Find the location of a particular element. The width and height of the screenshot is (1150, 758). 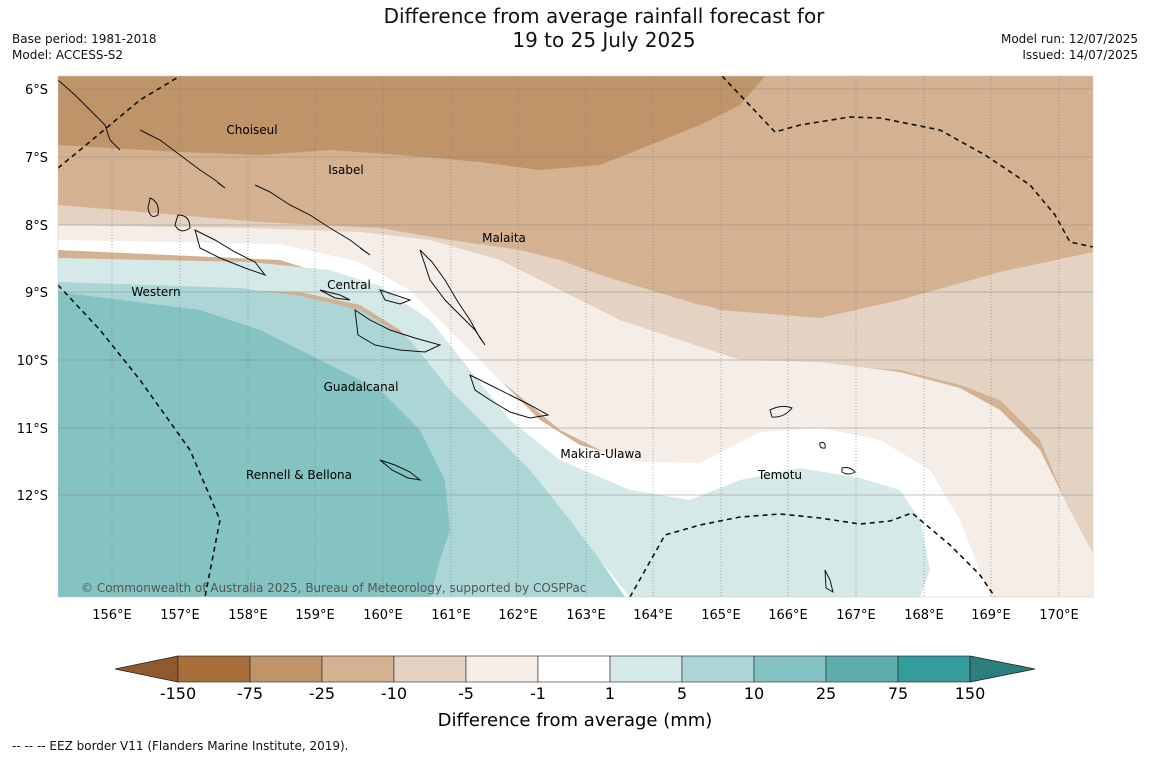

coast-guadalcanal is located at coordinates (398, 330).